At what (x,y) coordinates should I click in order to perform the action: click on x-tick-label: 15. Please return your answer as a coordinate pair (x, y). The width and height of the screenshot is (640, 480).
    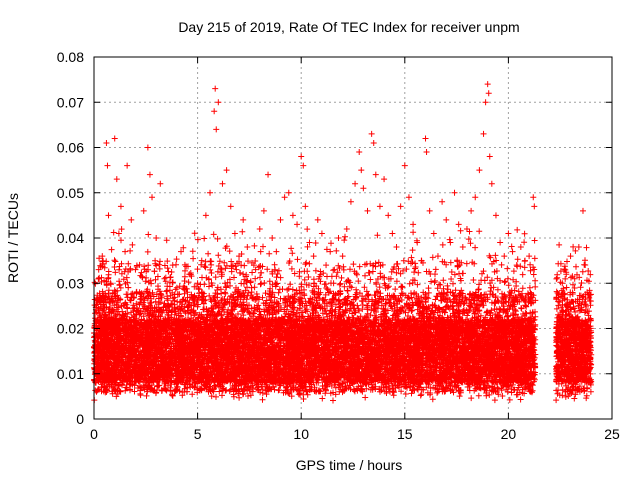
    Looking at the image, I should click on (405, 434).